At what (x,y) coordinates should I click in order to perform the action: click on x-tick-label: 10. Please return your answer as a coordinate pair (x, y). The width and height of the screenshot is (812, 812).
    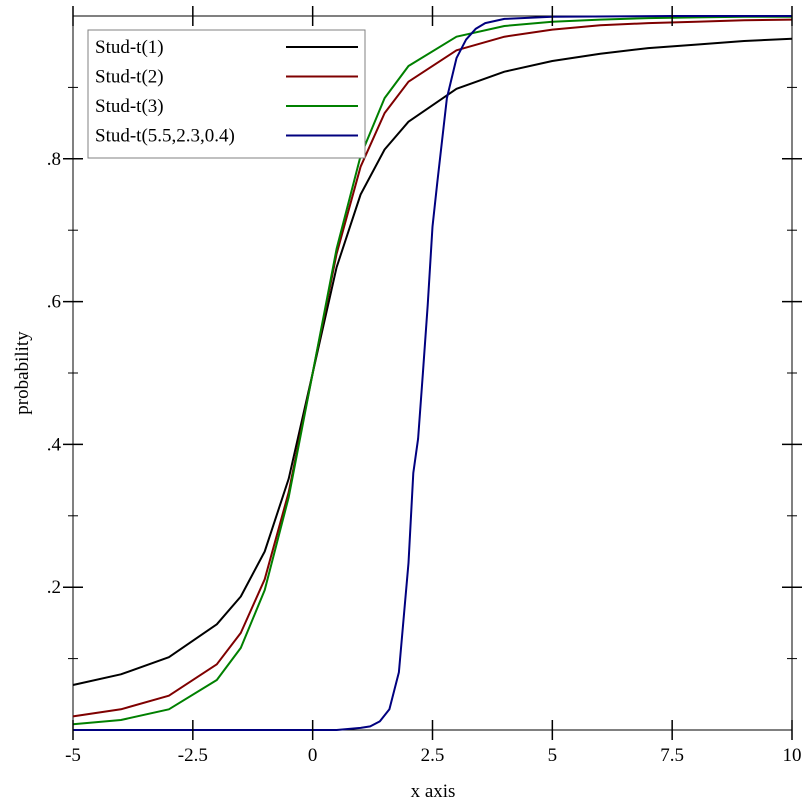
    Looking at the image, I should click on (792, 755).